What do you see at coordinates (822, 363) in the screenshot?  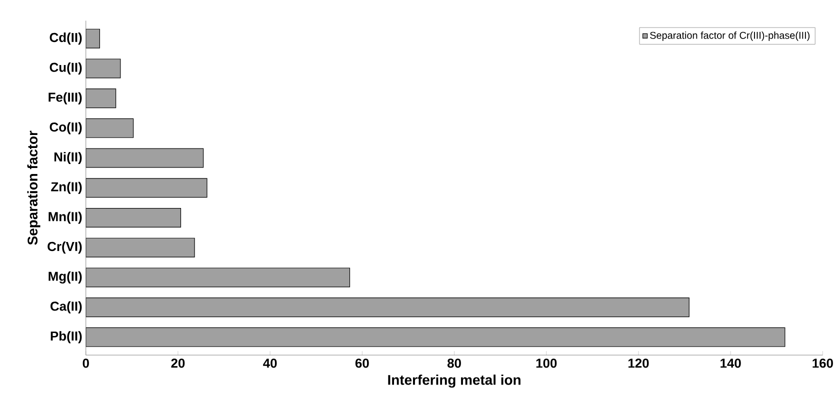 I see `x-tick-label: 160` at bounding box center [822, 363].